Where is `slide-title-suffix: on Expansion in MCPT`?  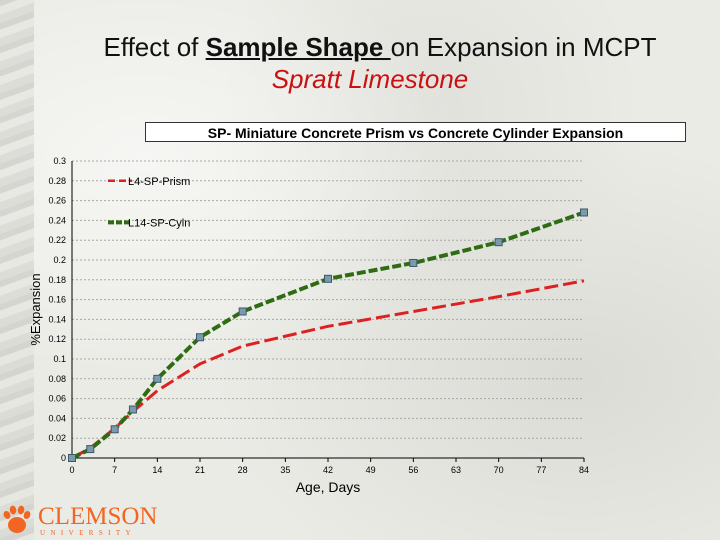 slide-title-suffix: on Expansion in MCPT is located at coordinates (523, 47).